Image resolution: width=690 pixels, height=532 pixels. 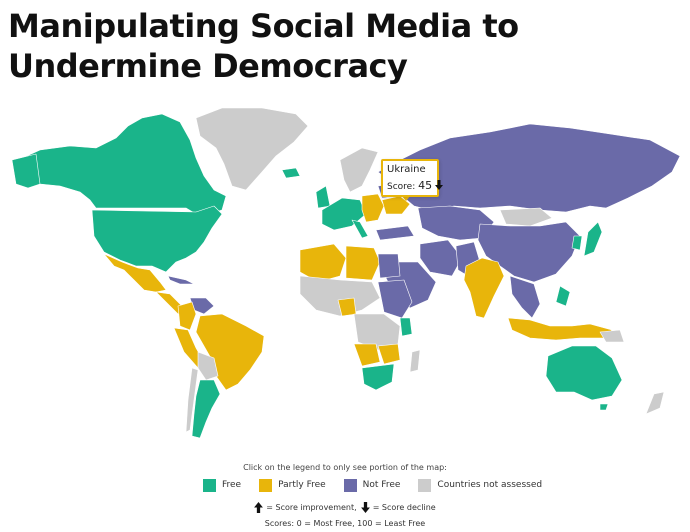 What do you see at coordinates (593, 239) in the screenshot?
I see `region-japan` at bounding box center [593, 239].